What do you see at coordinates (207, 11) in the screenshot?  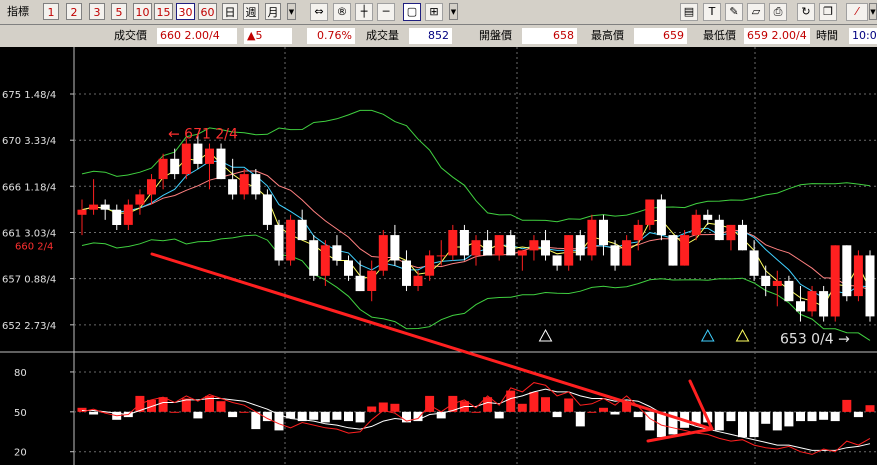 I see `period-button-60: 60` at bounding box center [207, 11].